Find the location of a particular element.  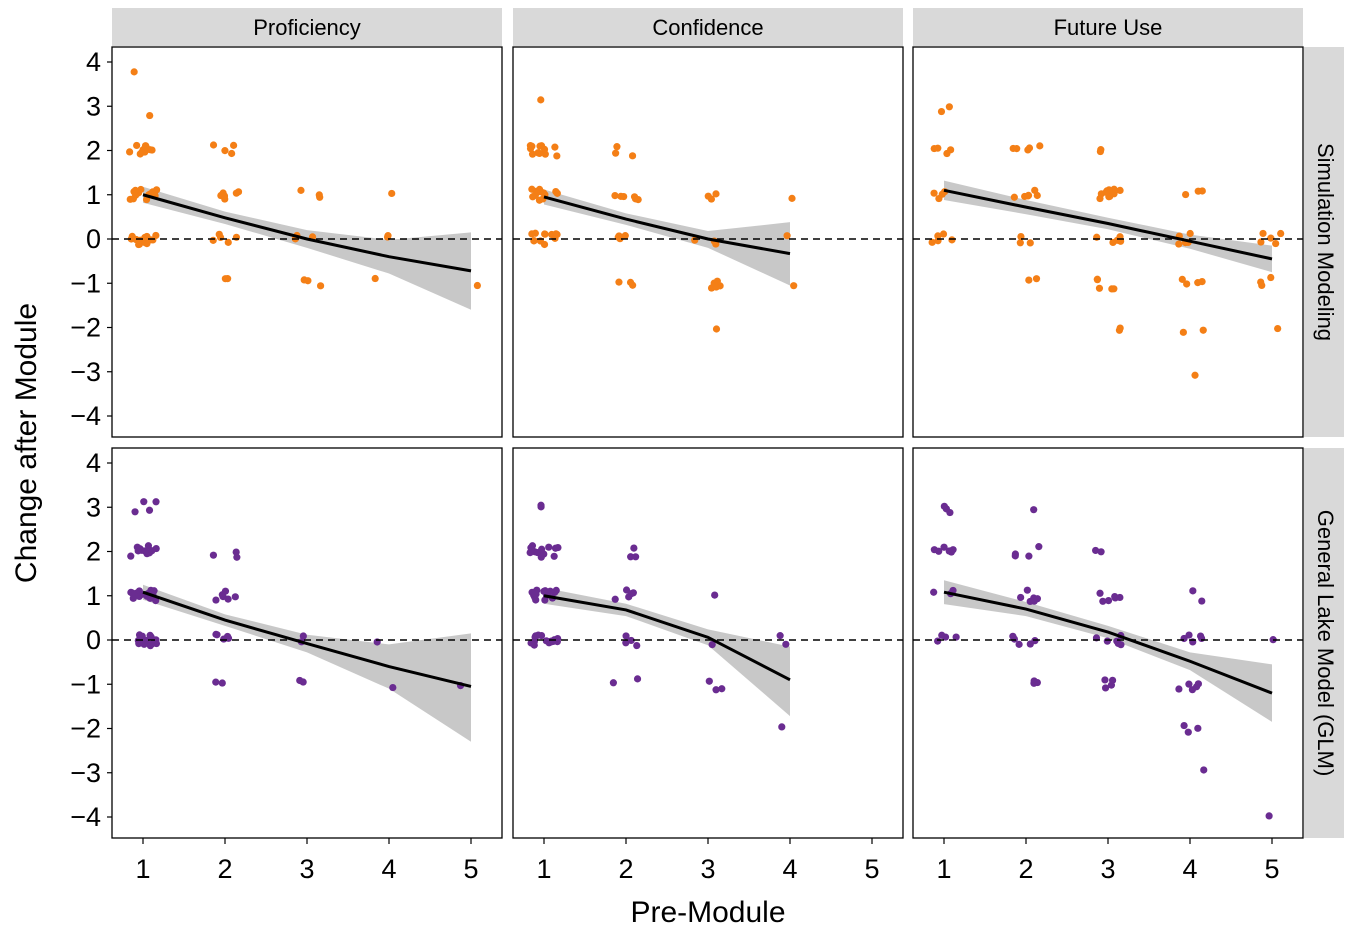

x-axis-title: Pre-Module is located at coordinates (707, 912).